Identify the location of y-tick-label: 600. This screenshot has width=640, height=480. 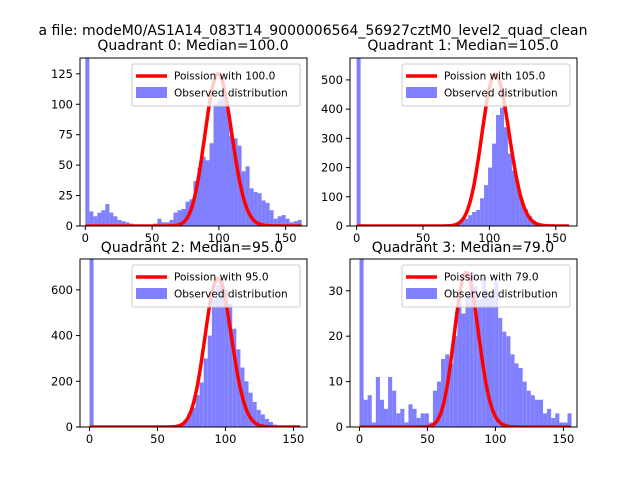
(62, 290).